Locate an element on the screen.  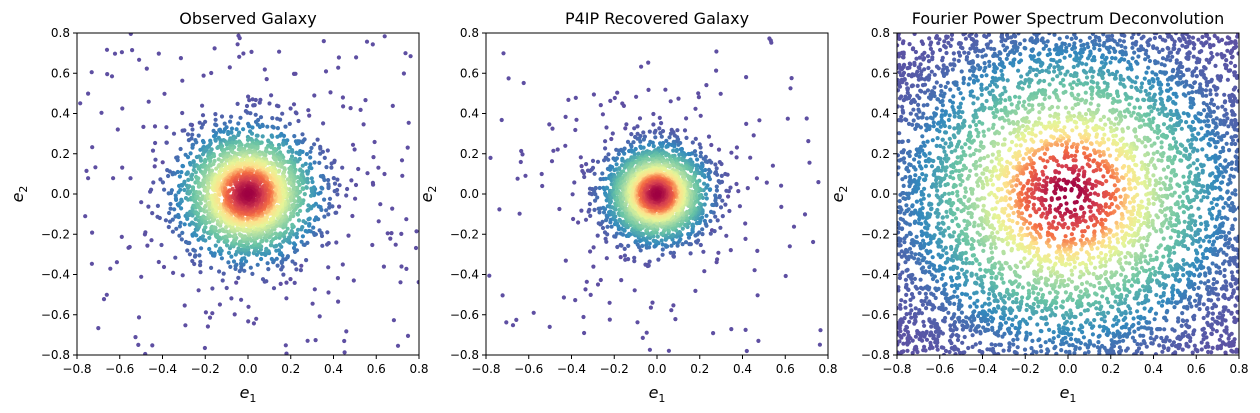
x-tick-label: 0.2 is located at coordinates (290, 369).